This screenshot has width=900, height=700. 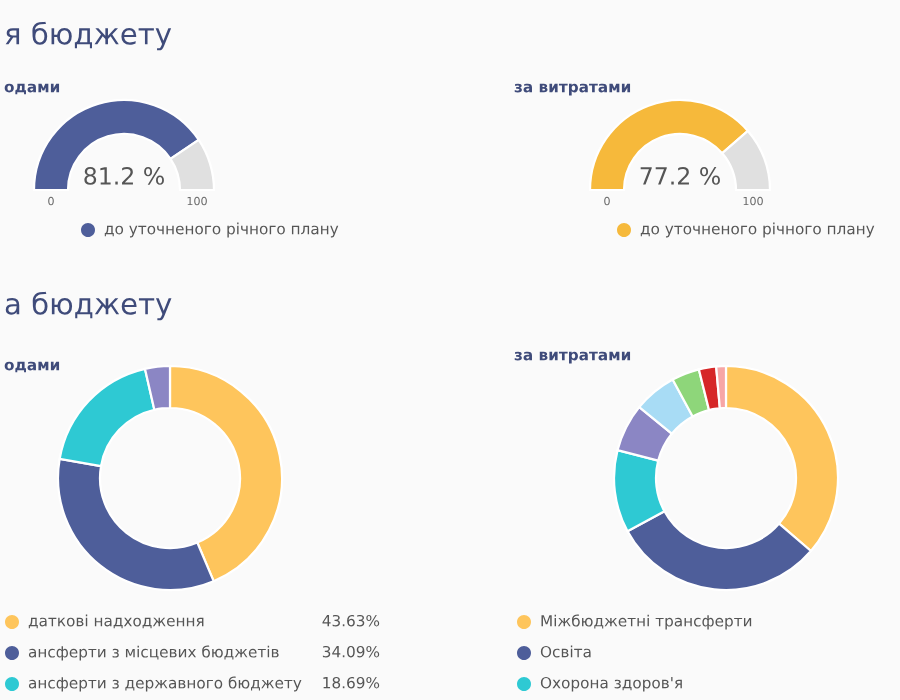 What do you see at coordinates (88, 306) in the screenshot?
I see `text: а бюджету` at bounding box center [88, 306].